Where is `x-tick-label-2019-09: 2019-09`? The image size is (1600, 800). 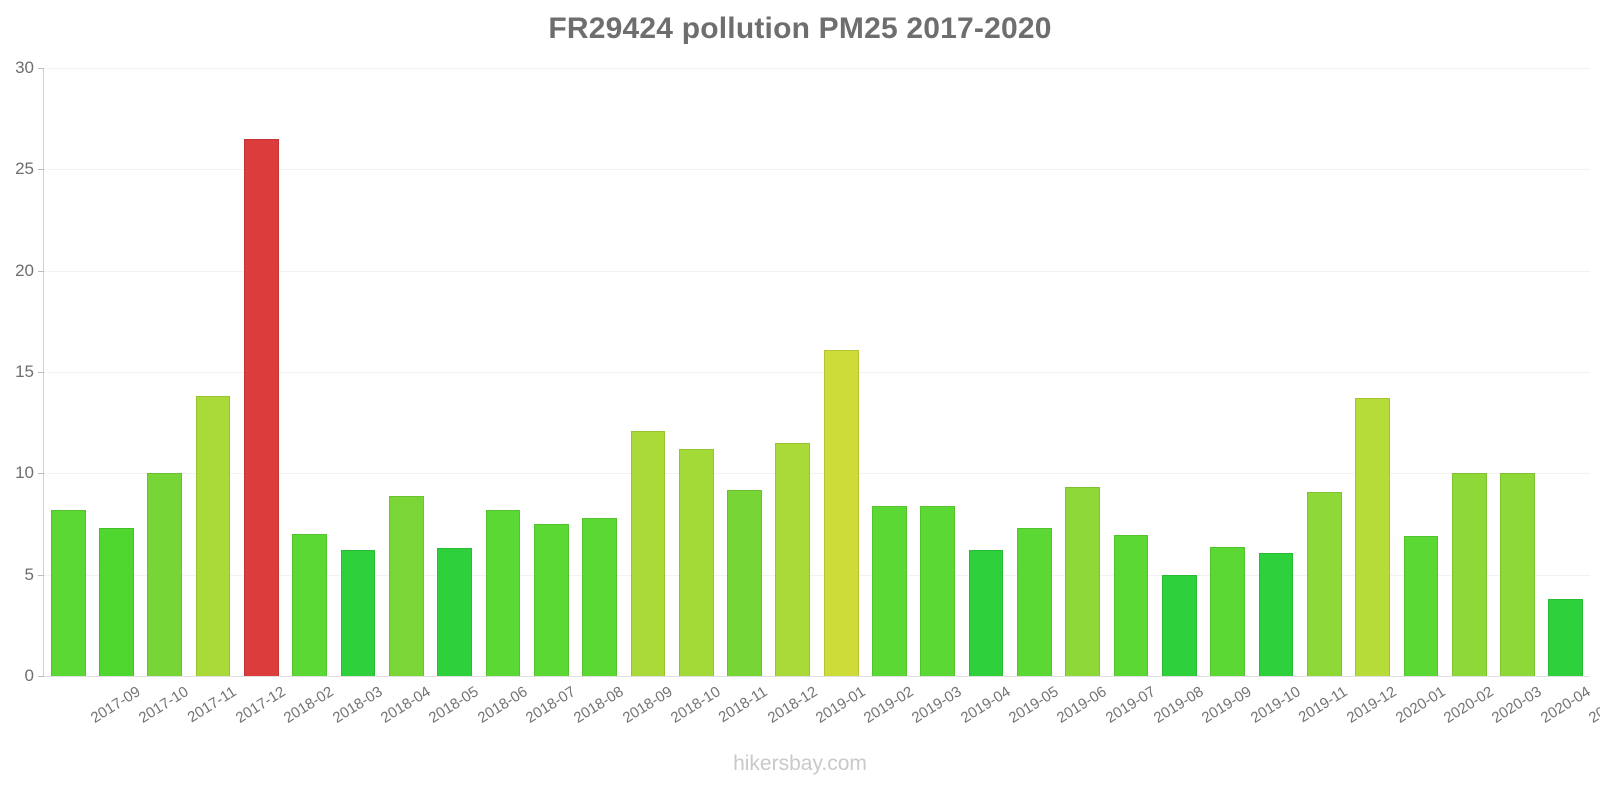
x-tick-label-2019-09: 2019-09 is located at coordinates (1227, 705).